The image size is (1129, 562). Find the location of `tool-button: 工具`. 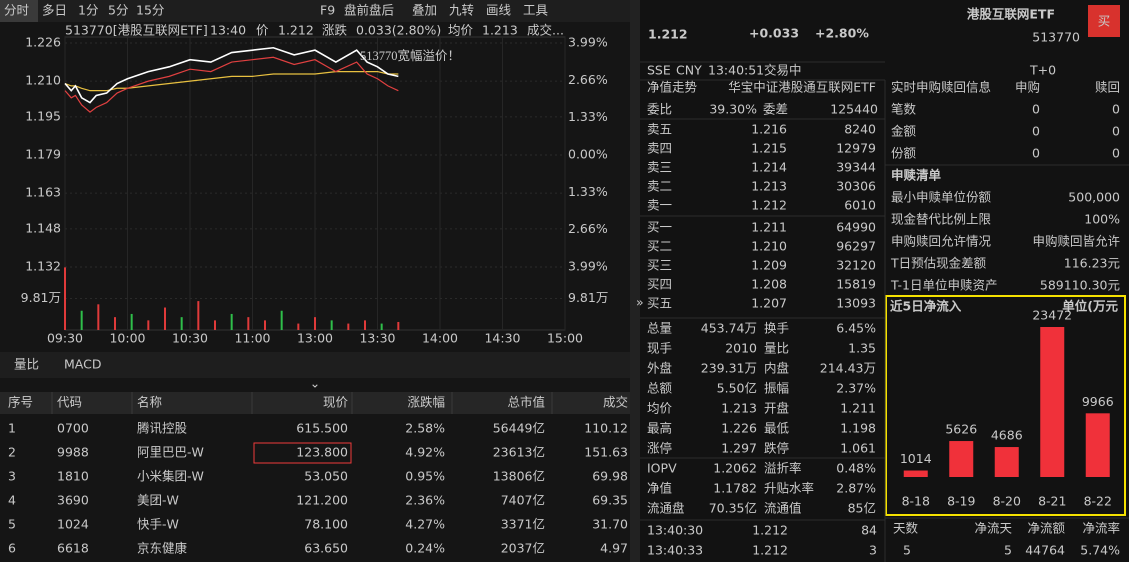

tool-button: 工具 is located at coordinates (536, 10).